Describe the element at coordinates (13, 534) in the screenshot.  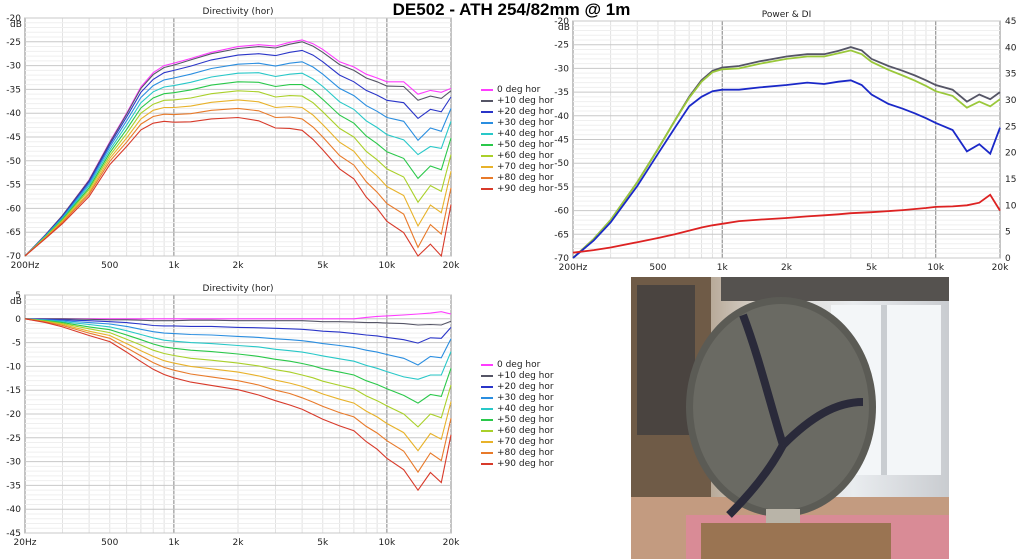
I see `y-tick-label: -45` at that location.